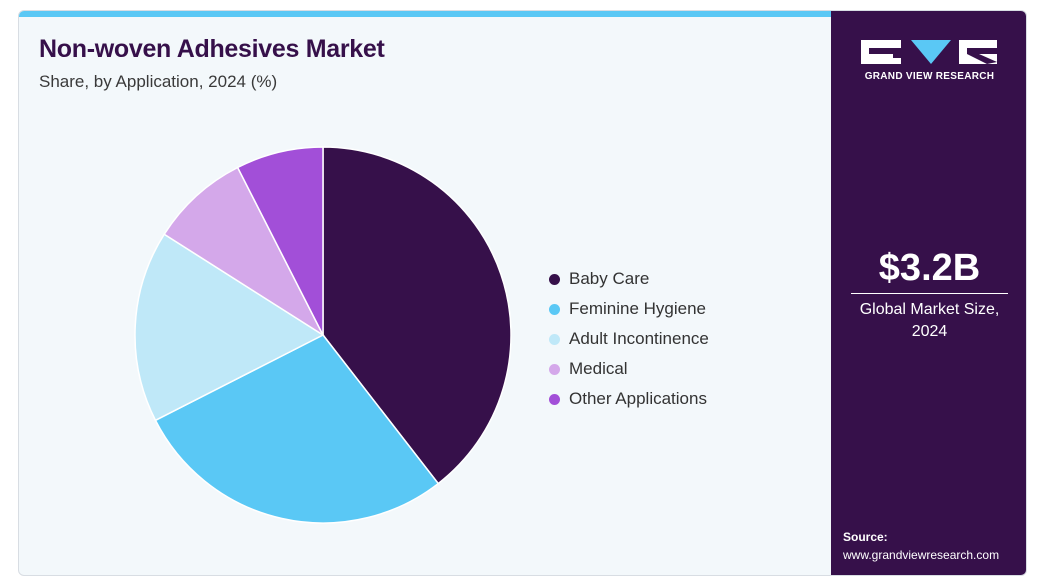 Image resolution: width=1041 pixels, height=581 pixels. Describe the element at coordinates (929, 76) in the screenshot. I see `logo-wordmark: GRAND VIEW RESEARCH` at that location.